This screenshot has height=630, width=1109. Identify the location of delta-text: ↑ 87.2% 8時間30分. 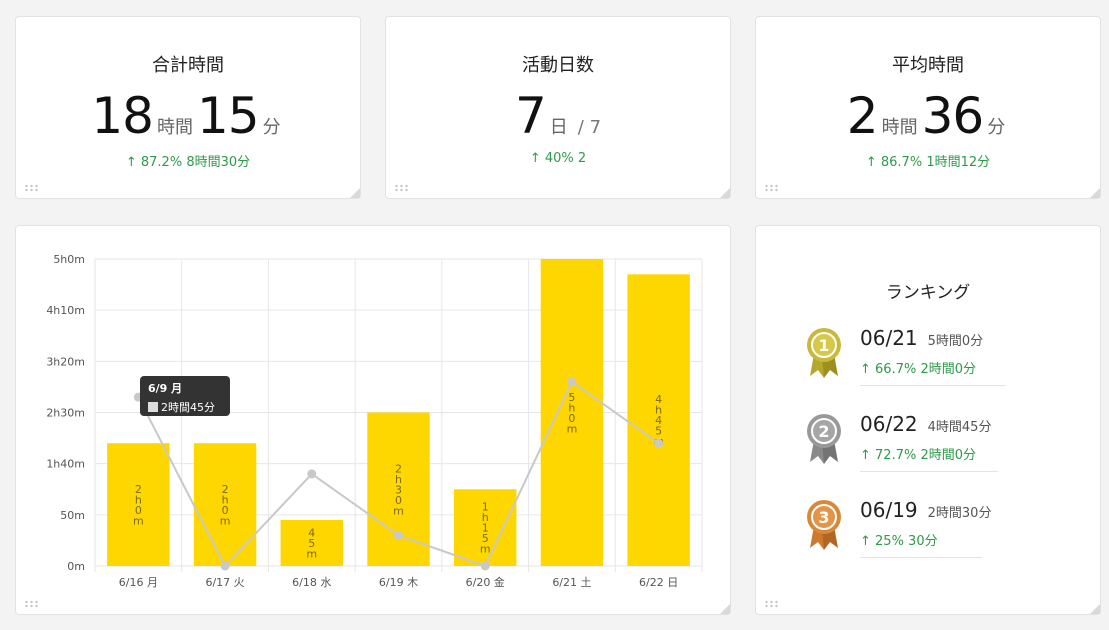
(188, 162).